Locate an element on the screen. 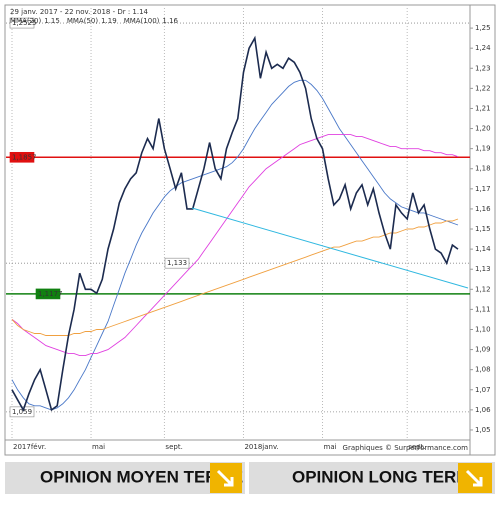  credit: Graphiques © Surperformance.com is located at coordinates (406, 448).